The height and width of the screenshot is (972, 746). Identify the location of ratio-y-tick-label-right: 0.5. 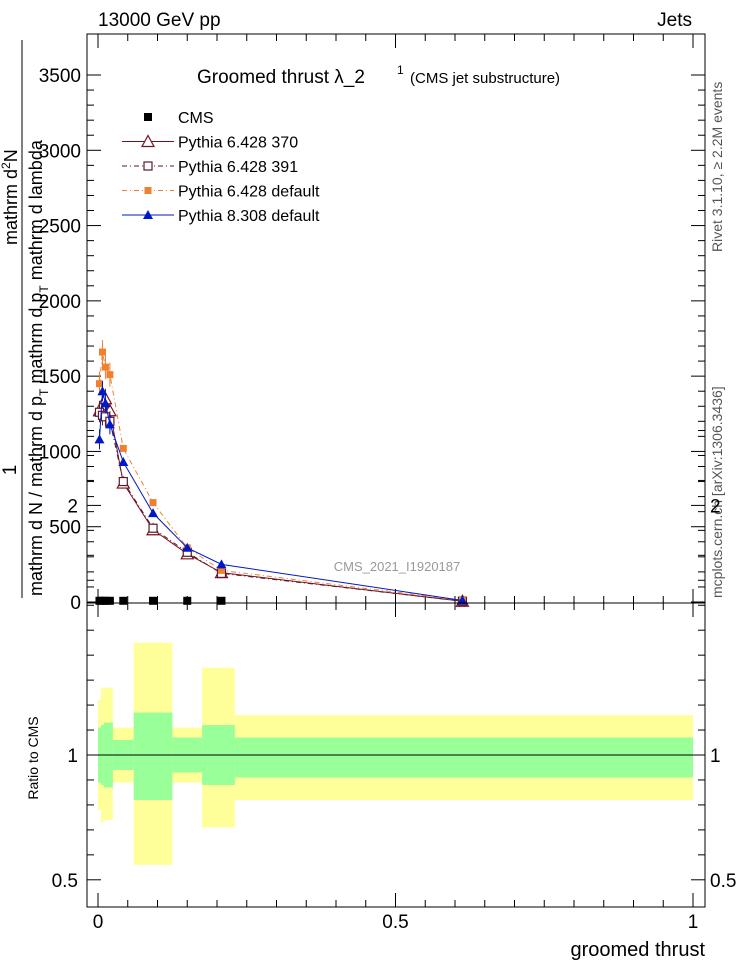
(723, 881).